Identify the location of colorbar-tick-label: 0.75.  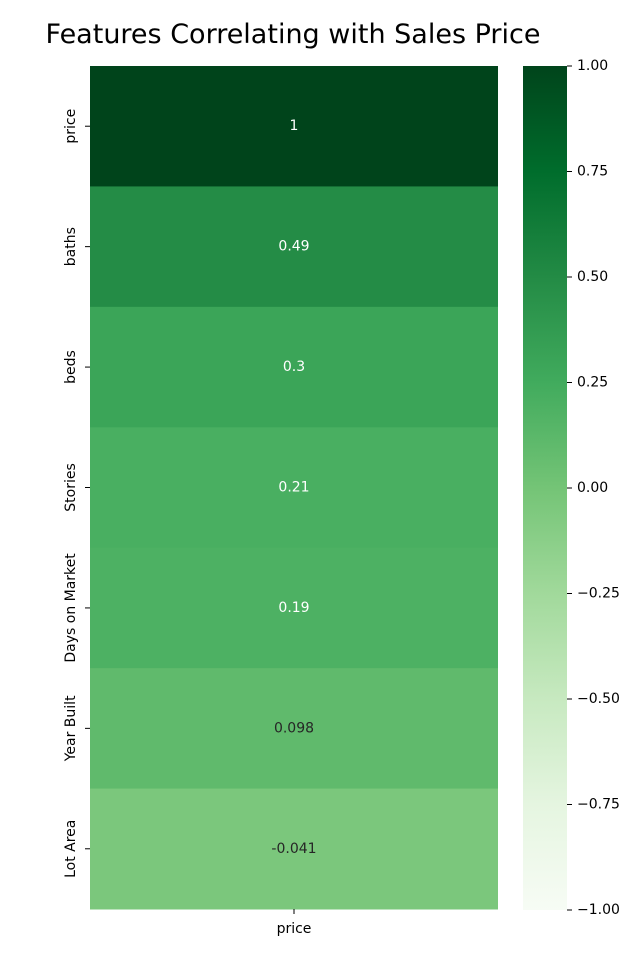
(592, 172).